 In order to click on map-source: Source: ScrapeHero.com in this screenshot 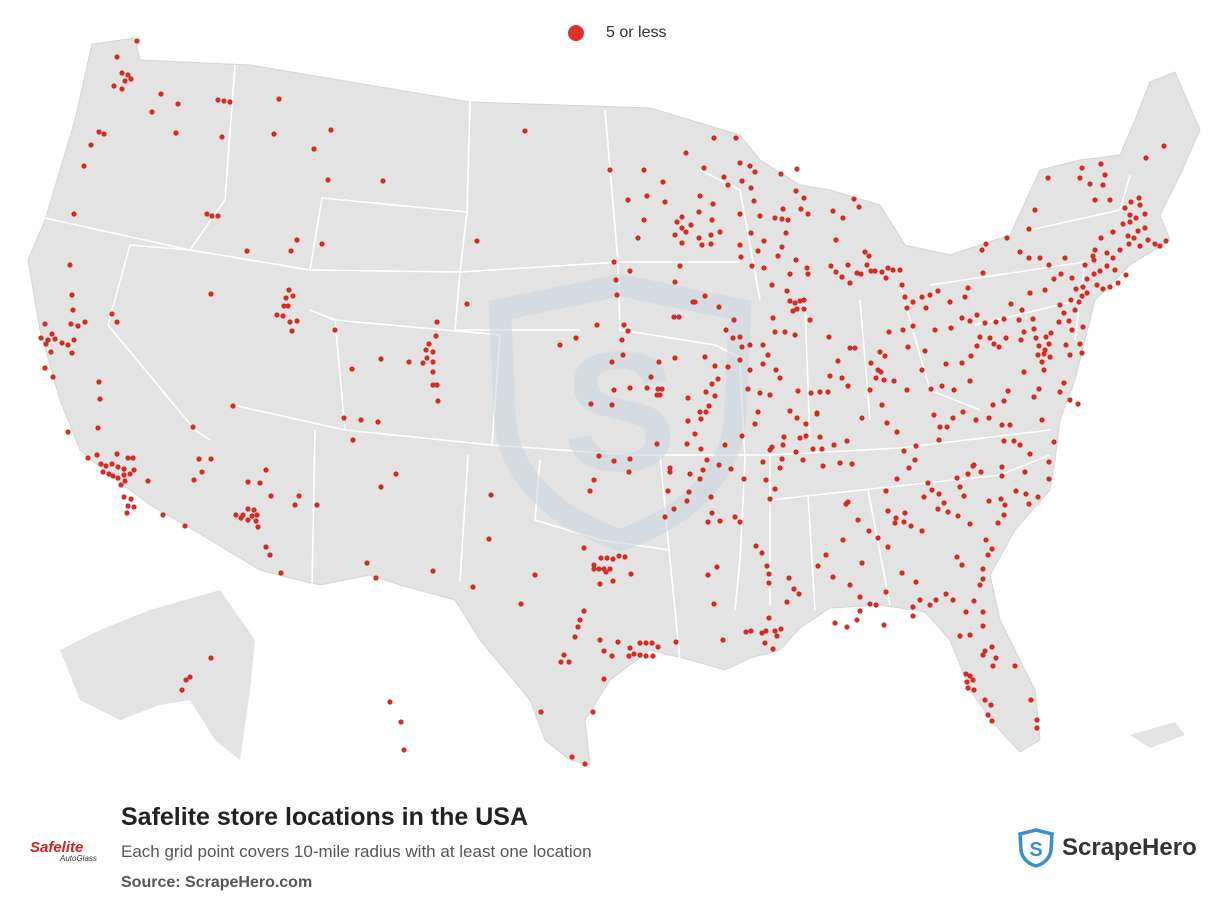, I will do `click(217, 882)`.